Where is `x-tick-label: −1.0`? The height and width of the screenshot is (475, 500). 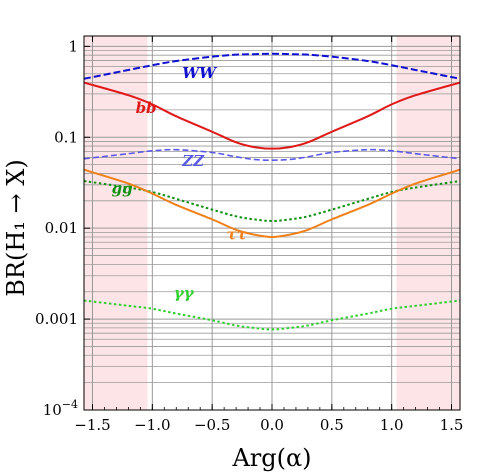 x-tick-label: −1.0 is located at coordinates (152, 425).